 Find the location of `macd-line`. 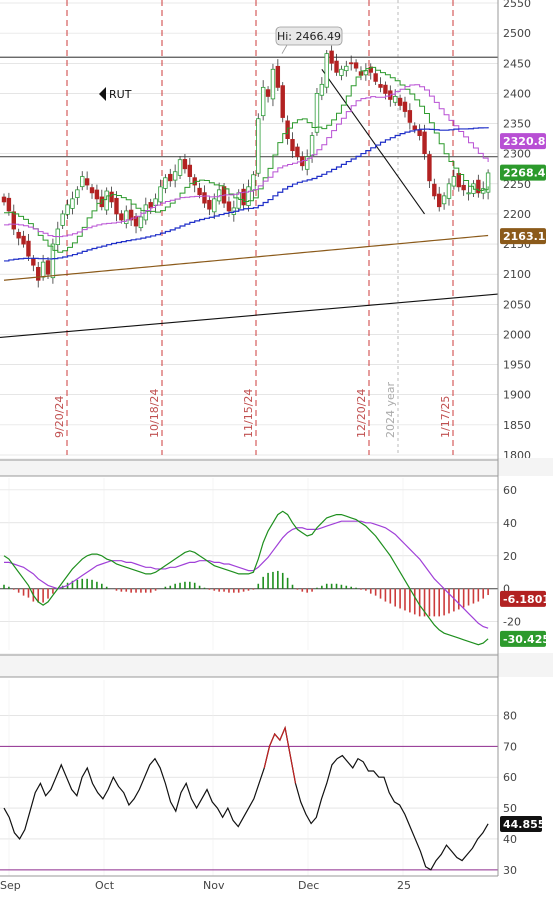

macd-line is located at coordinates (246, 578).